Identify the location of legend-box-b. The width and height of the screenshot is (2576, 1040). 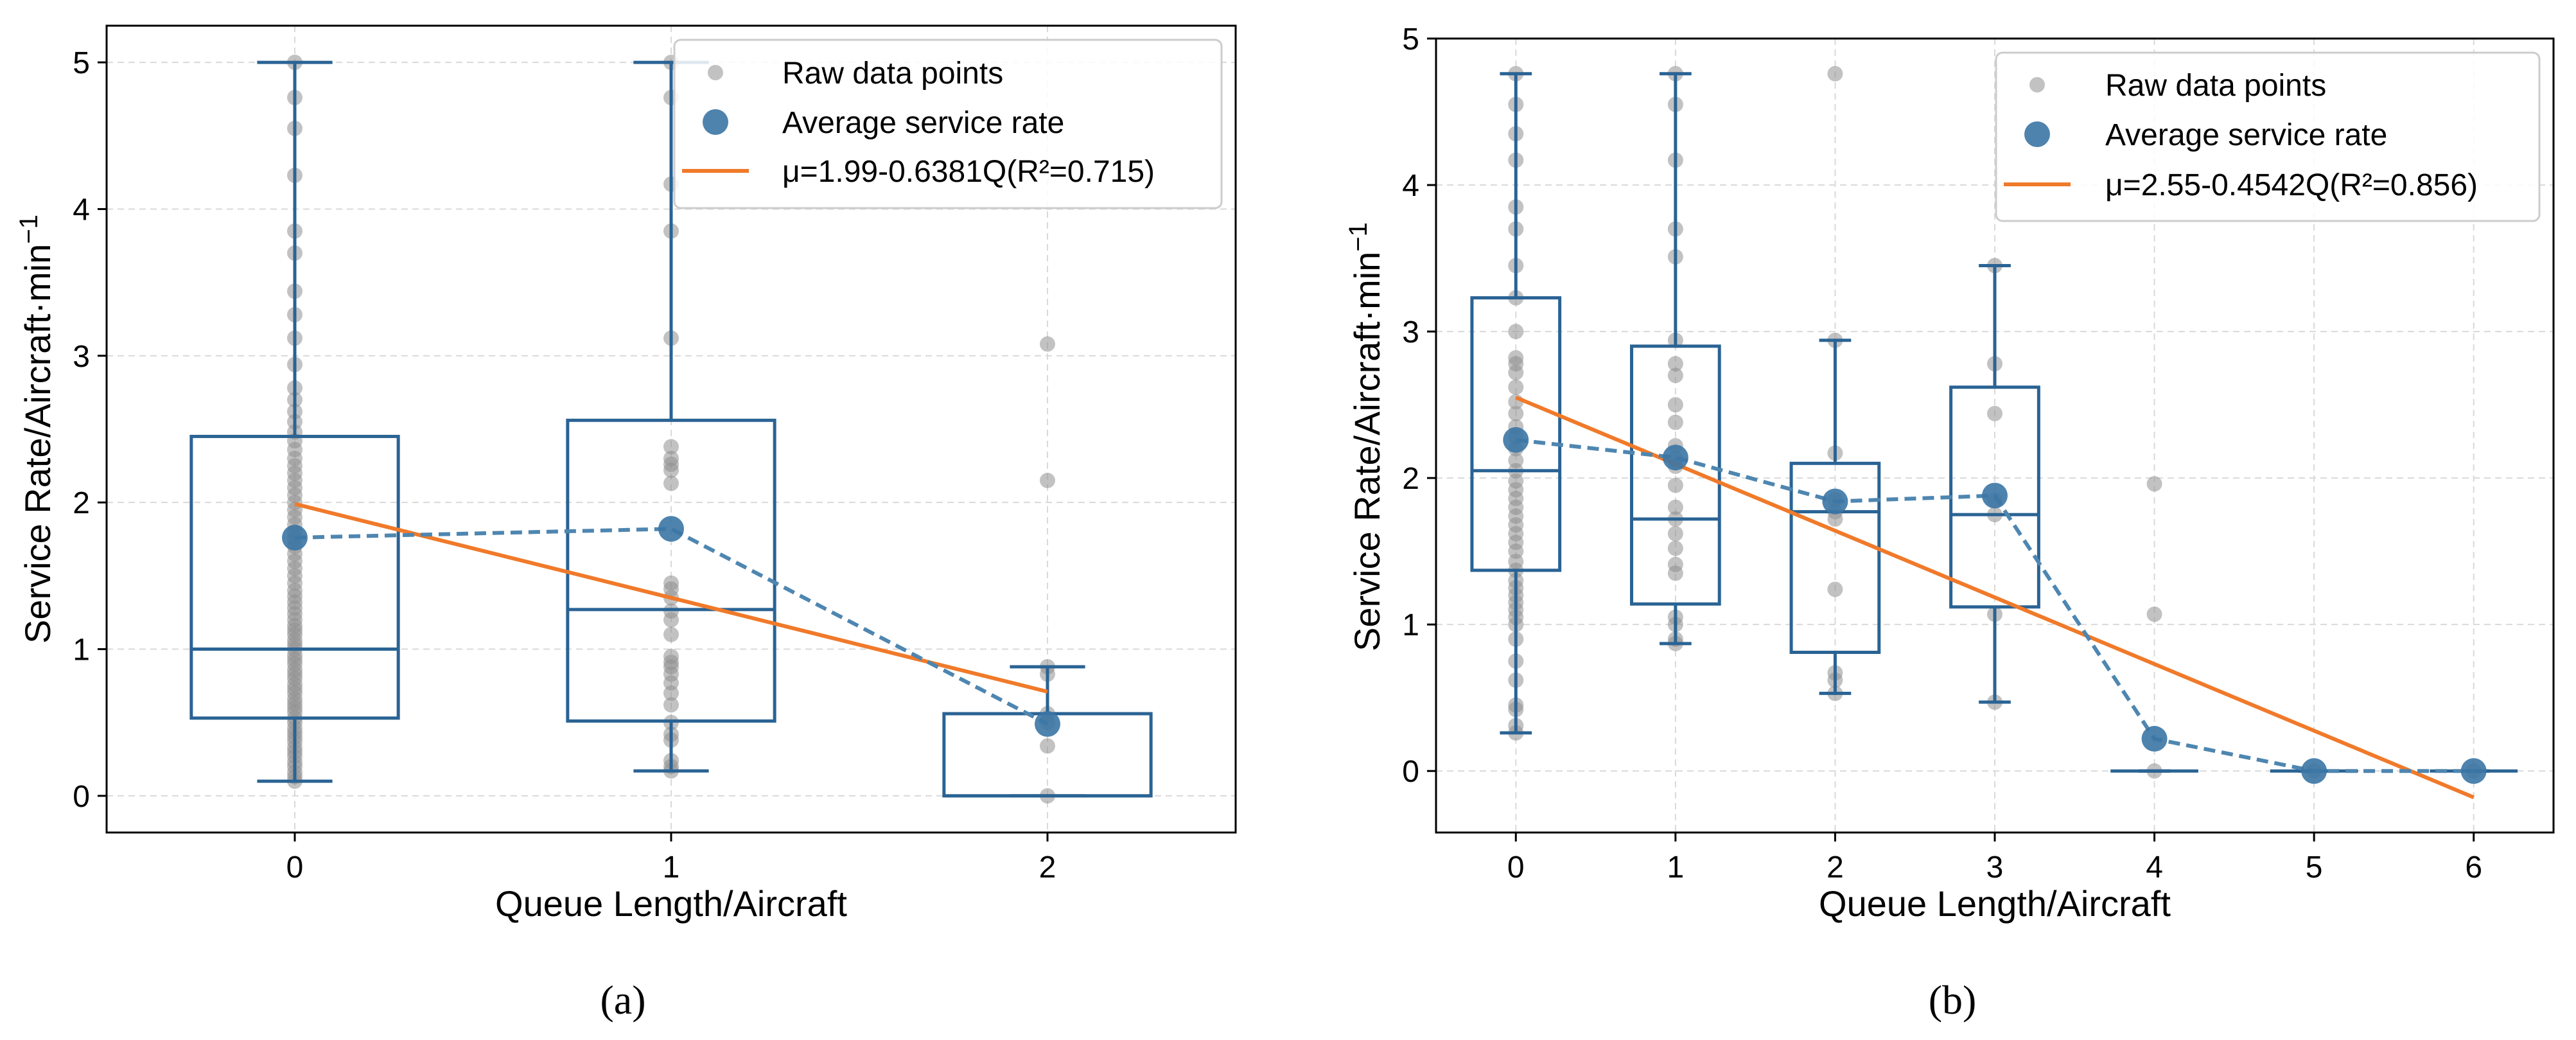
(2268, 136).